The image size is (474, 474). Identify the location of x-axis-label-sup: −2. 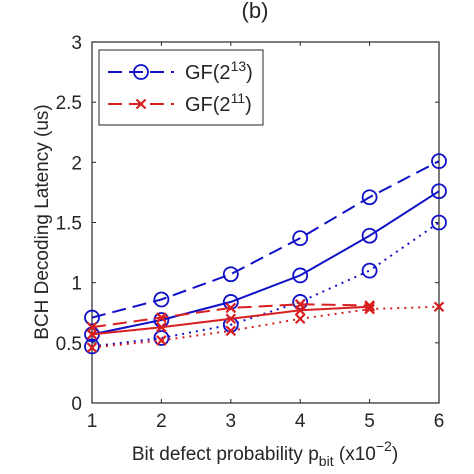
(384, 446).